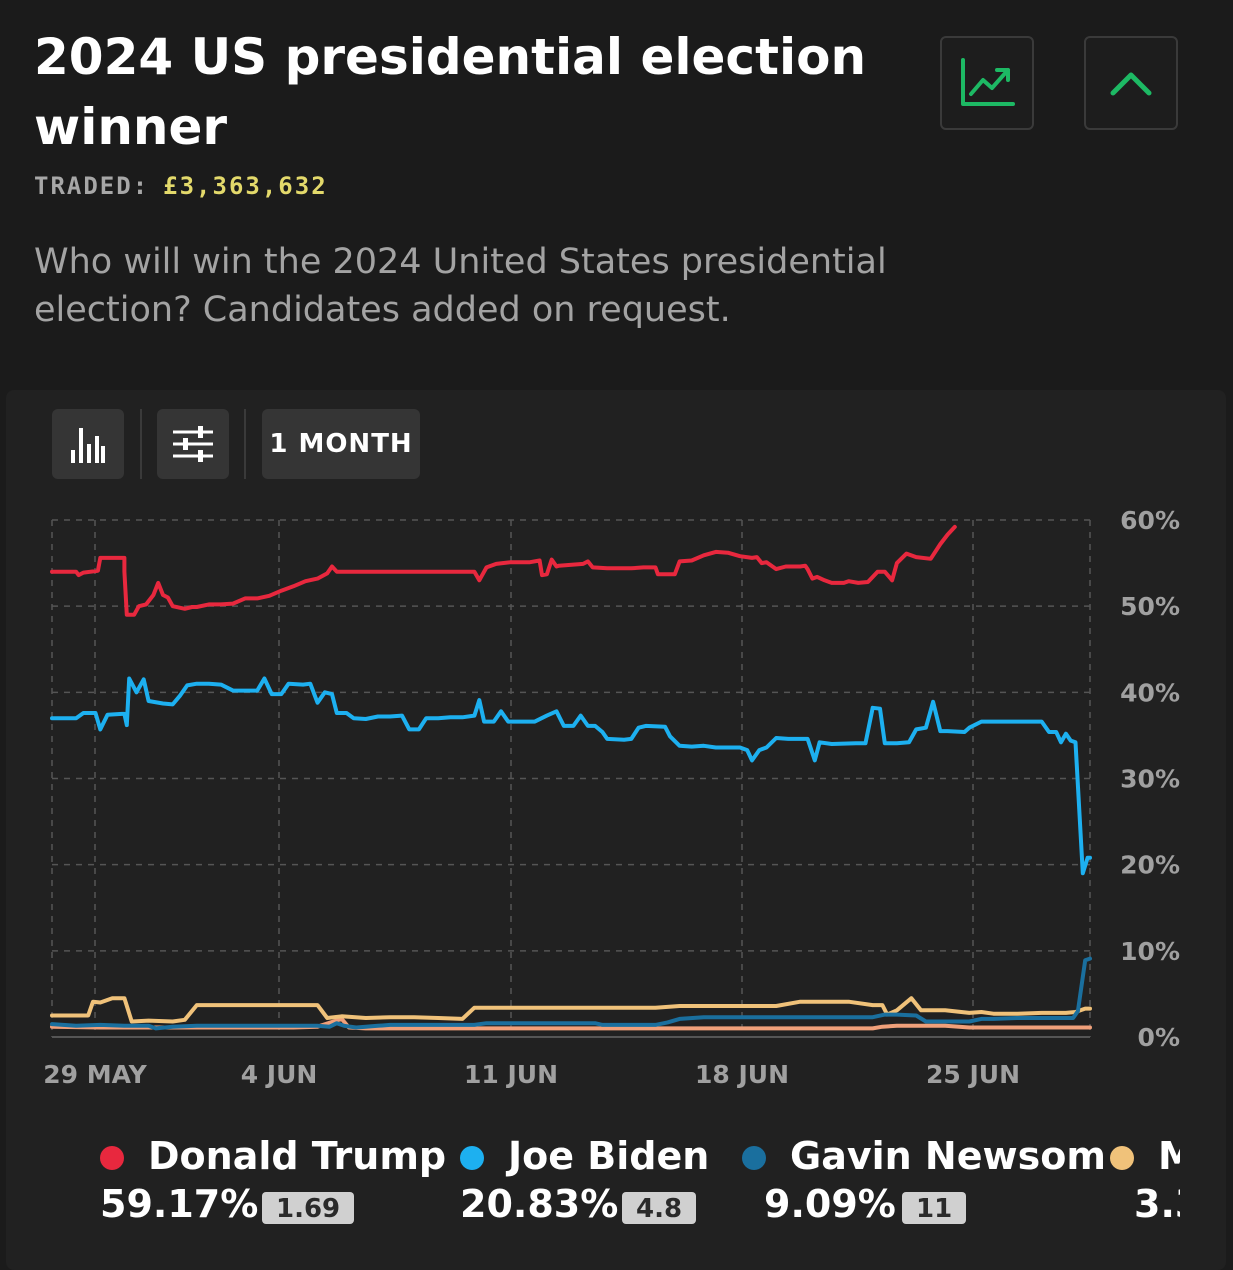 The width and height of the screenshot is (1233, 1270). What do you see at coordinates (297, 1156) in the screenshot?
I see `legend-name: Donald Trump` at bounding box center [297, 1156].